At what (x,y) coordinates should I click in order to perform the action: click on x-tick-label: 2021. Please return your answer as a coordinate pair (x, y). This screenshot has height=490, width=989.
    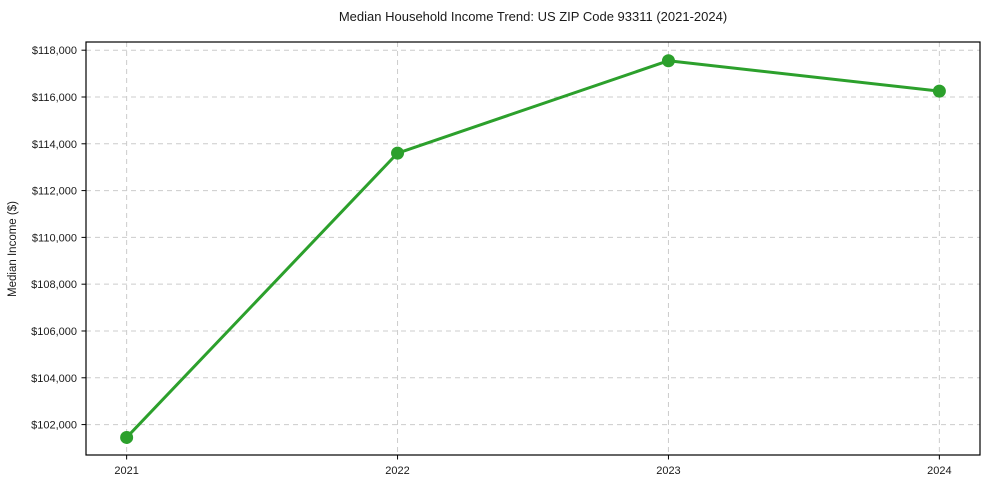
    Looking at the image, I should click on (126, 471).